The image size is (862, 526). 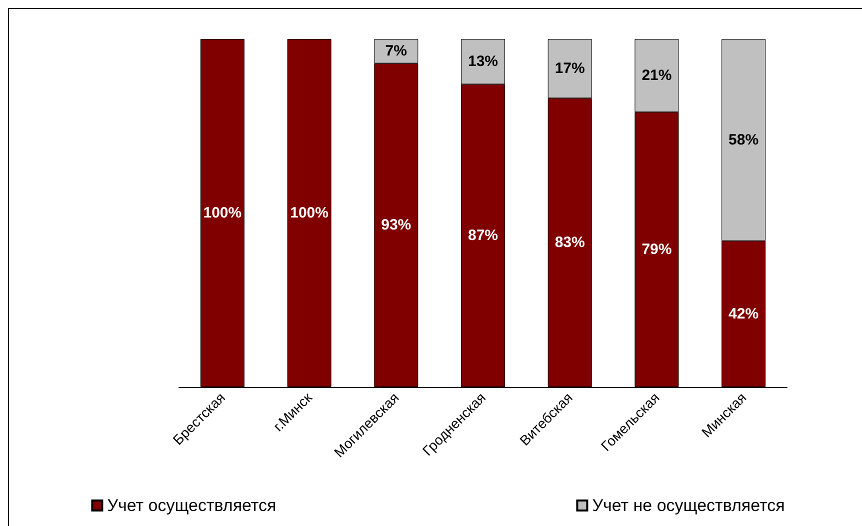 What do you see at coordinates (569, 243) in the screenshot?
I see `data-label: 83%` at bounding box center [569, 243].